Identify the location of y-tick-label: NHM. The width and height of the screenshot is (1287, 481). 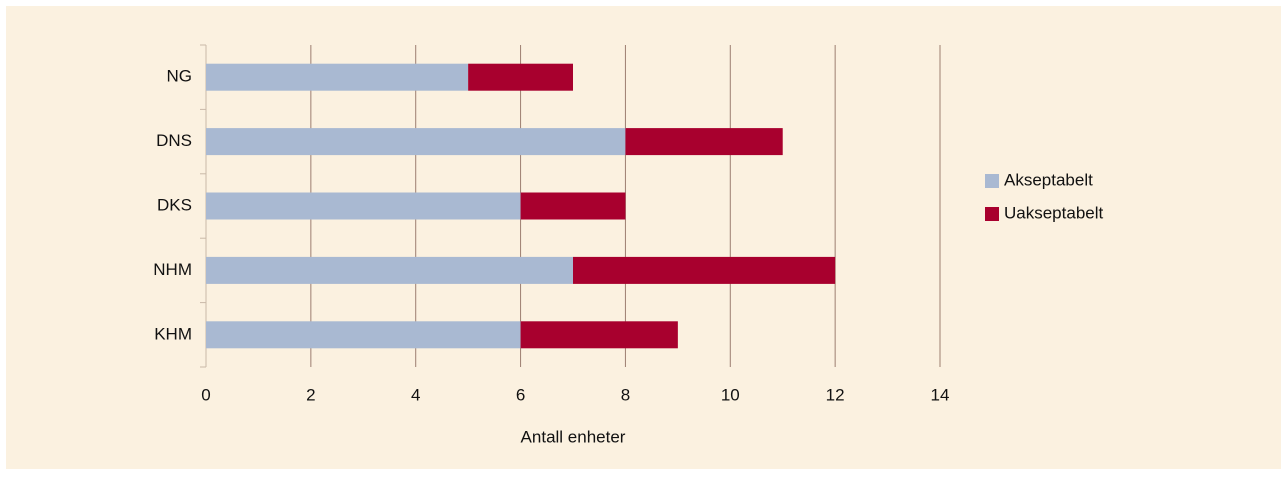
(172, 269).